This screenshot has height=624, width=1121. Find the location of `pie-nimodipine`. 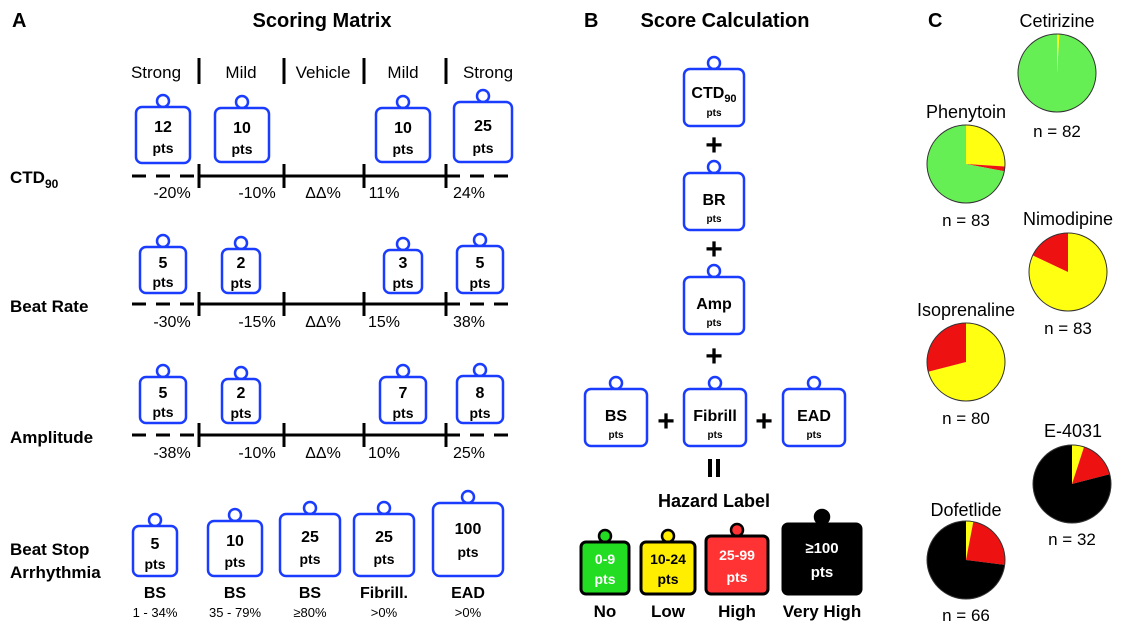

pie-nimodipine is located at coordinates (1068, 272).